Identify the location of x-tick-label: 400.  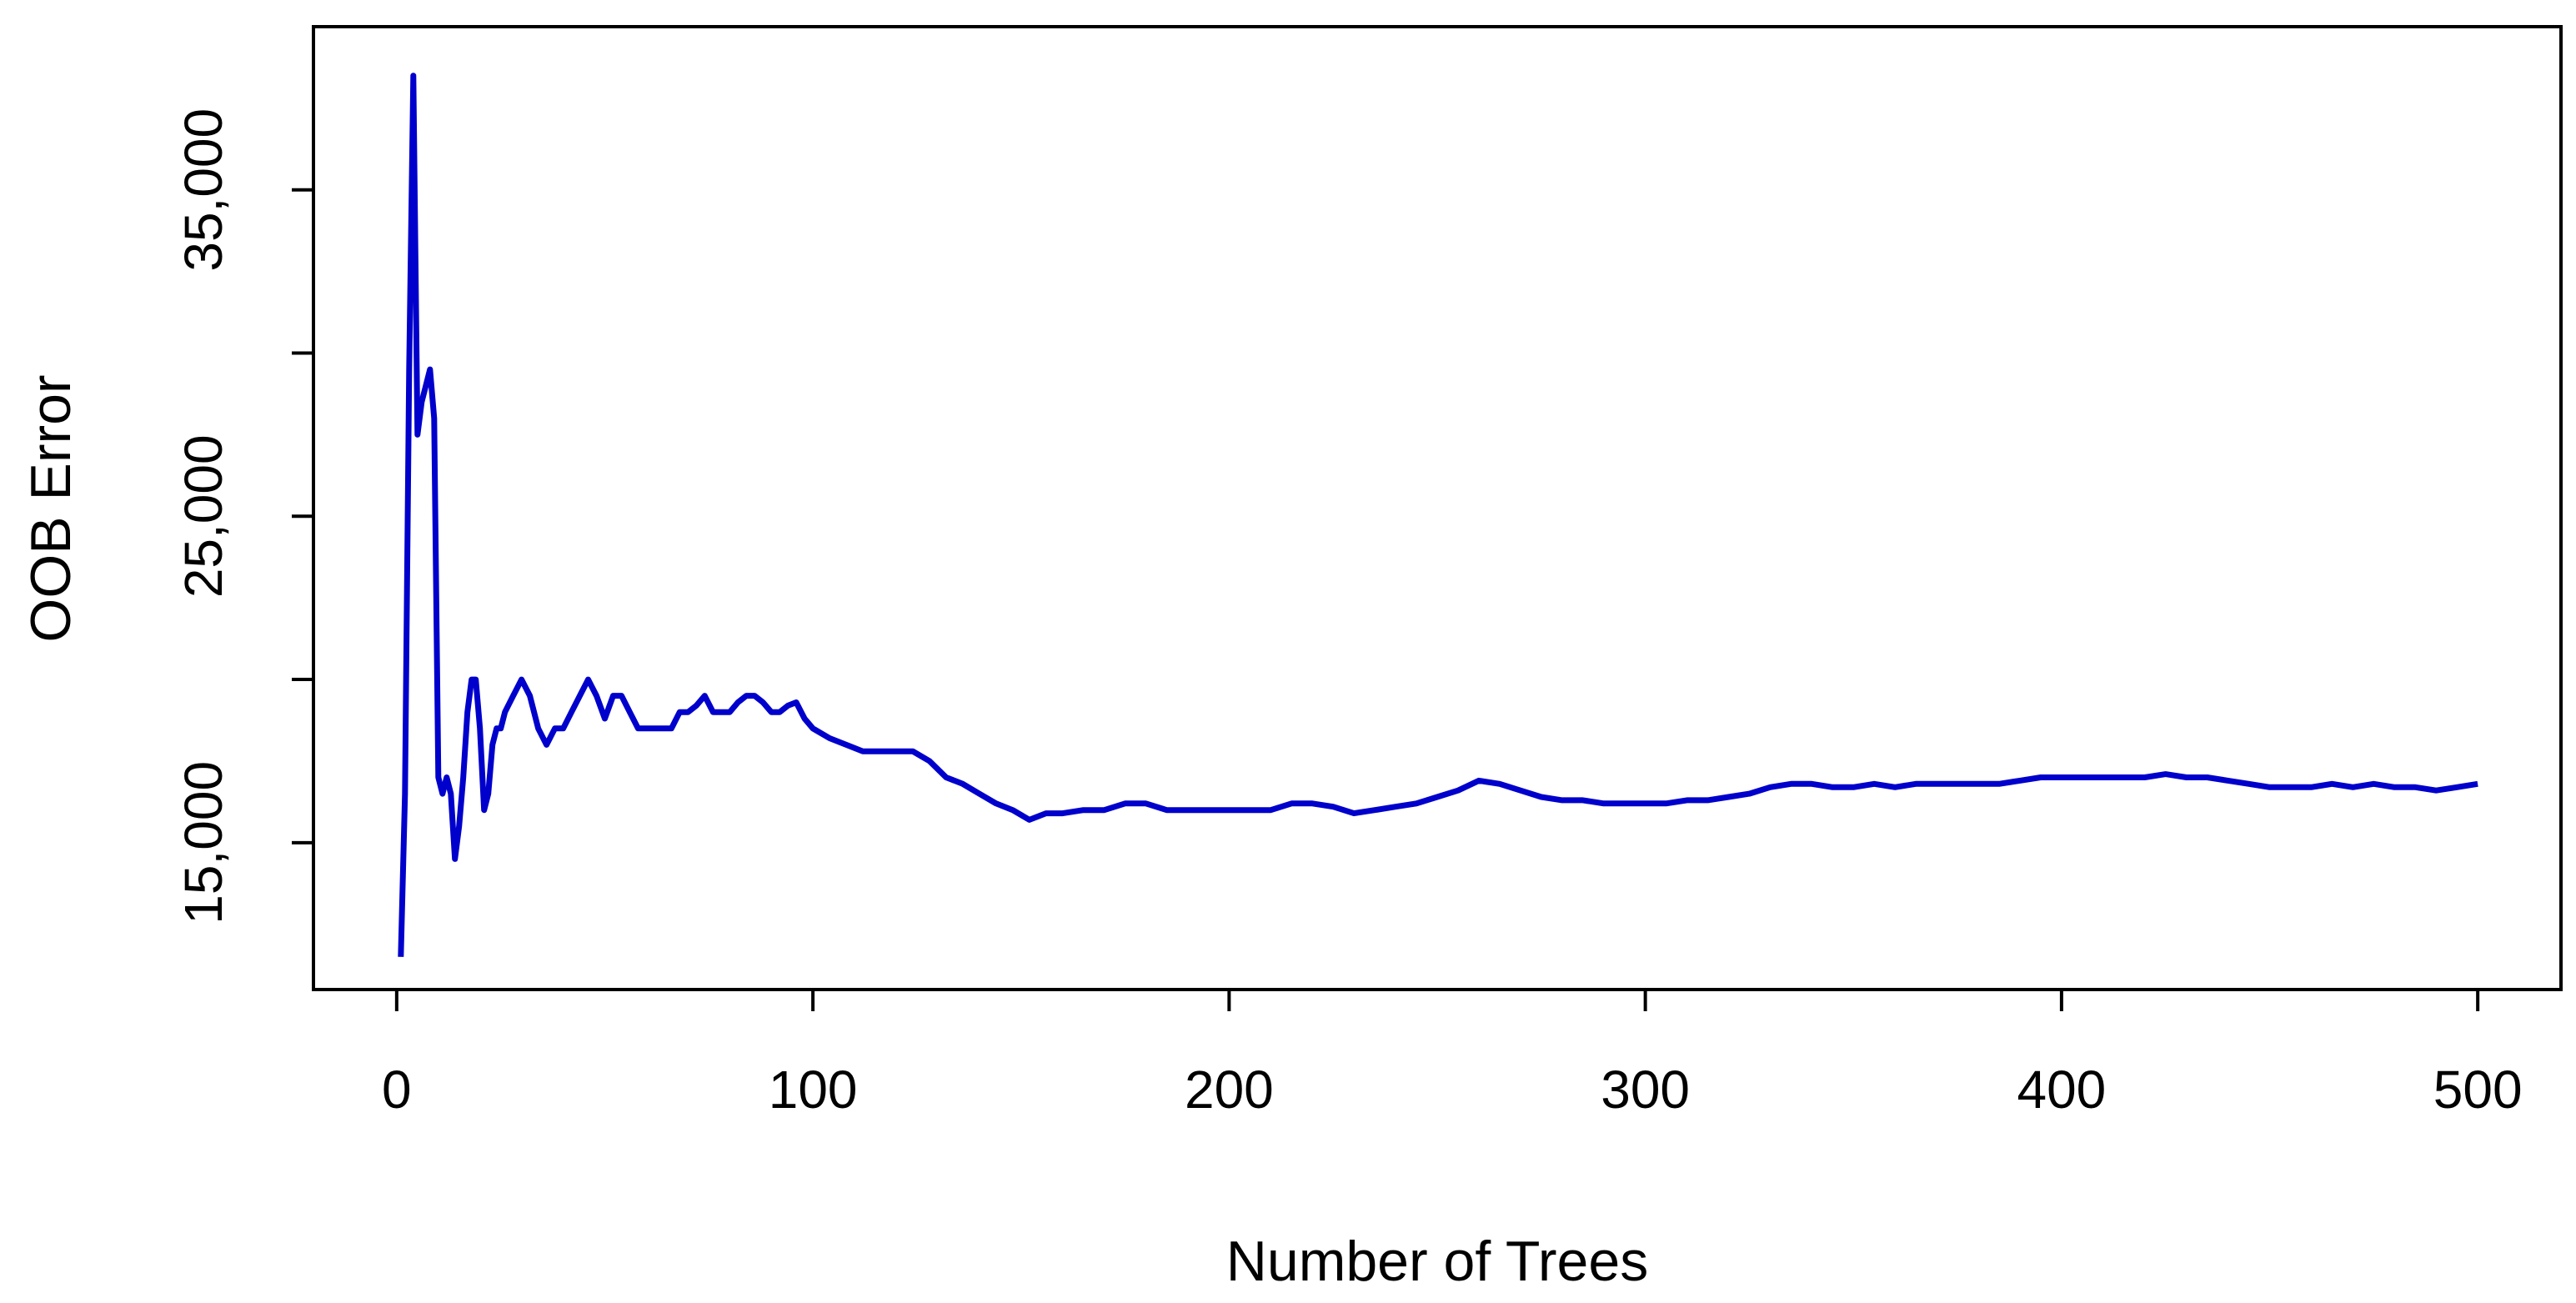
(2061, 1090).